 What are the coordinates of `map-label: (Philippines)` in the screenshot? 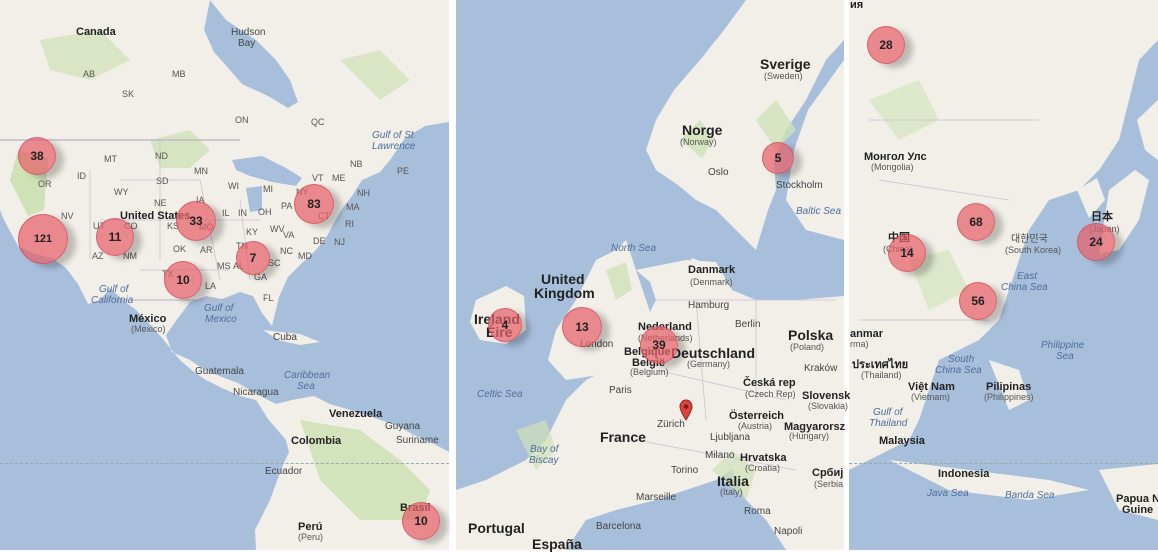 It's located at (1009, 397).